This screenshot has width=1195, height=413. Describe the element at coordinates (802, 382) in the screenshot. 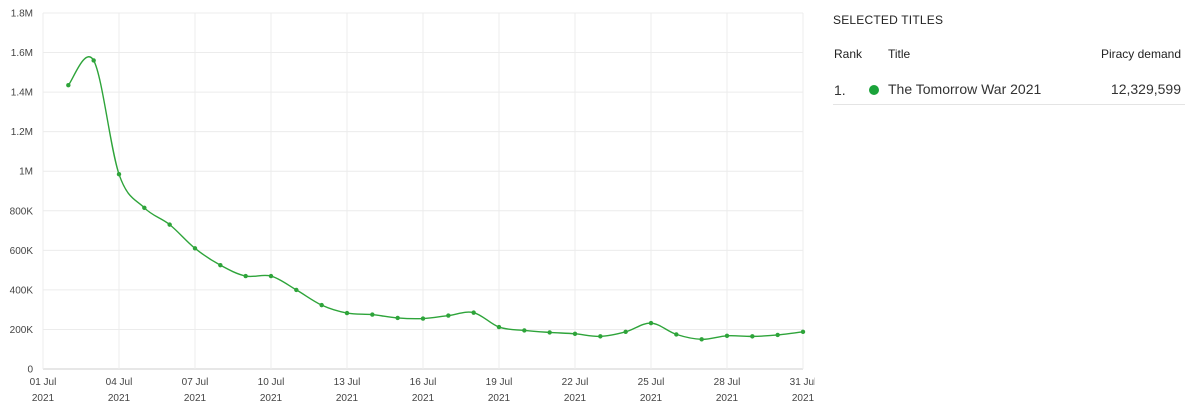

I see `x-tick-label: 31 Jul` at that location.